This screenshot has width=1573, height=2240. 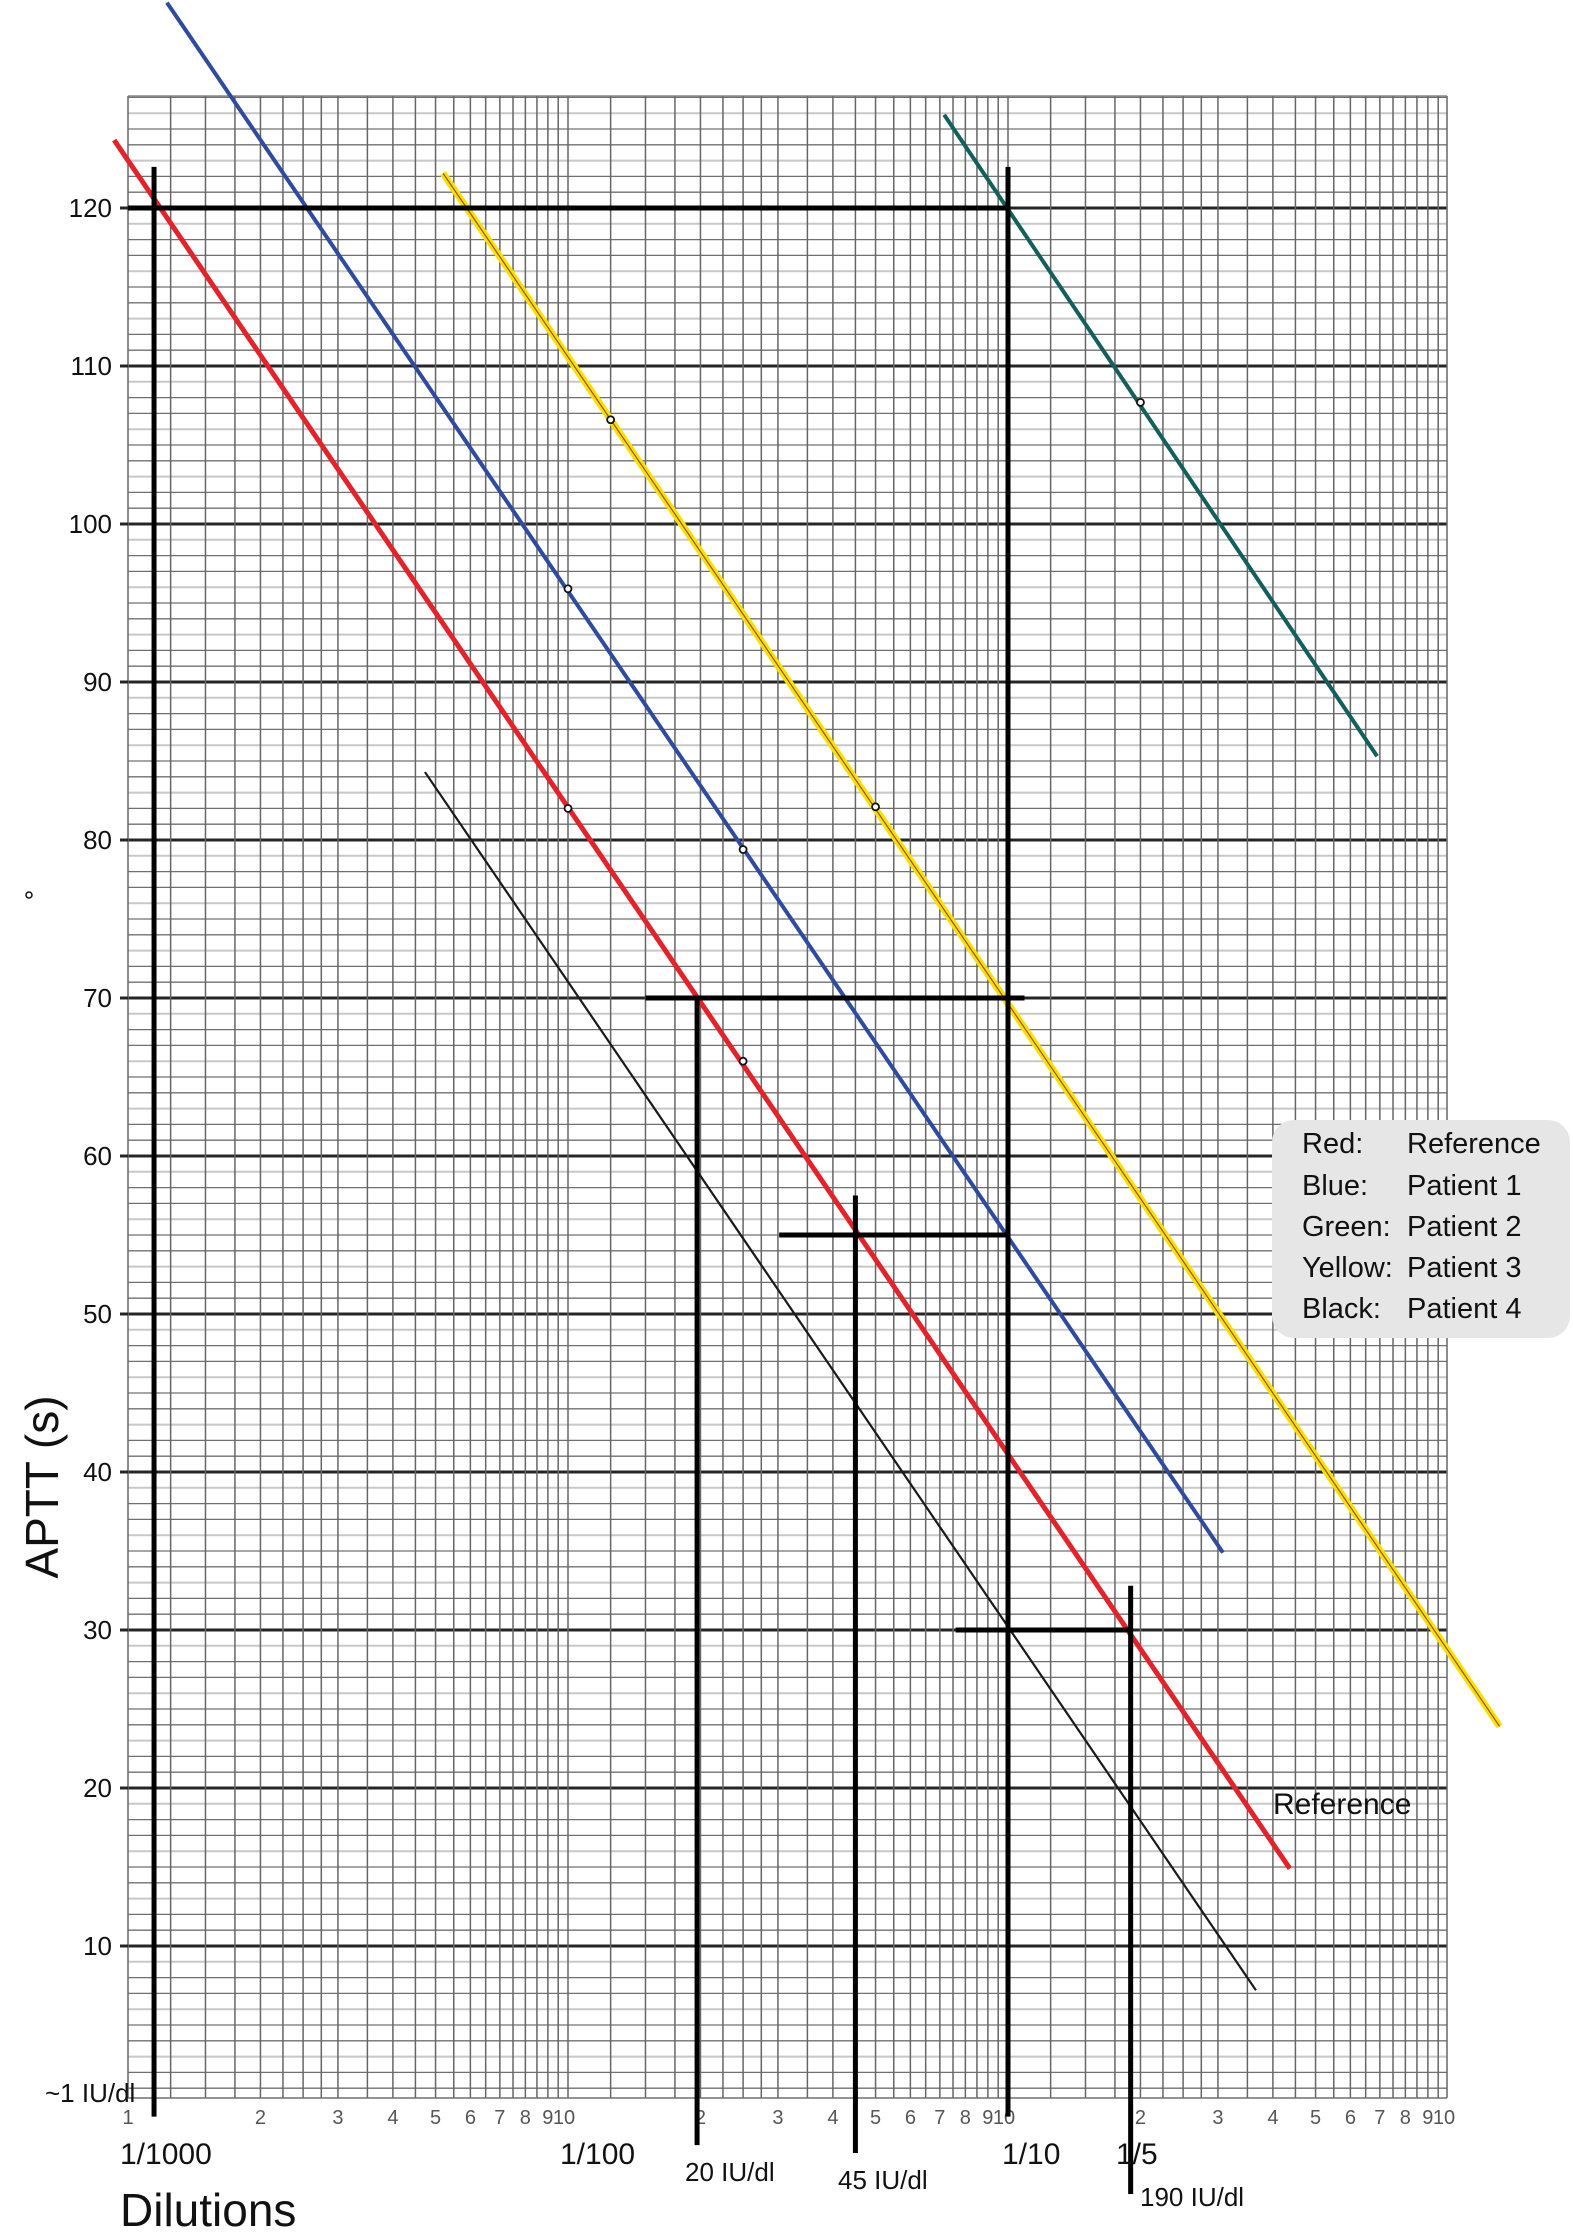 What do you see at coordinates (166, 2154) in the screenshot?
I see `dilution-label-1-1000: 1/1000` at bounding box center [166, 2154].